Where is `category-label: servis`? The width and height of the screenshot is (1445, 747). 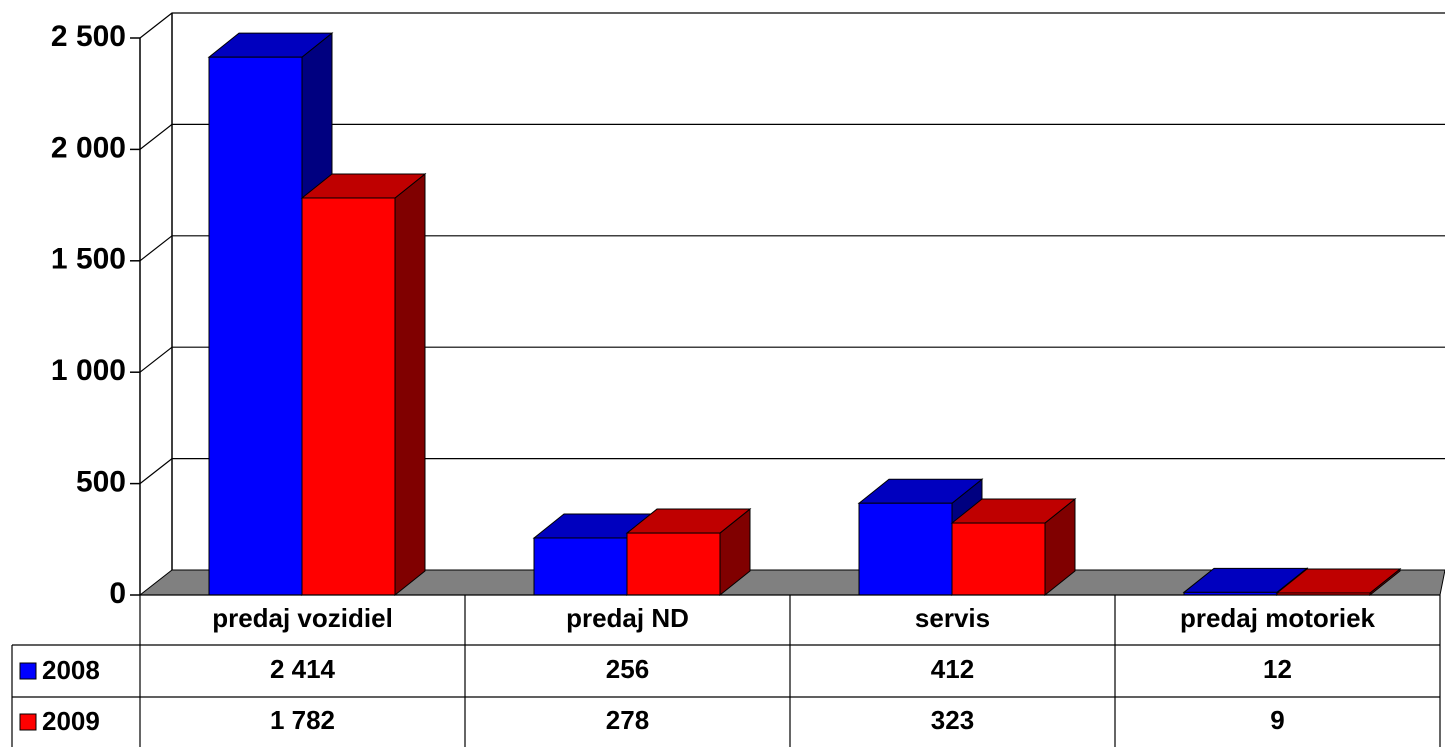 category-label: servis is located at coordinates (952, 618).